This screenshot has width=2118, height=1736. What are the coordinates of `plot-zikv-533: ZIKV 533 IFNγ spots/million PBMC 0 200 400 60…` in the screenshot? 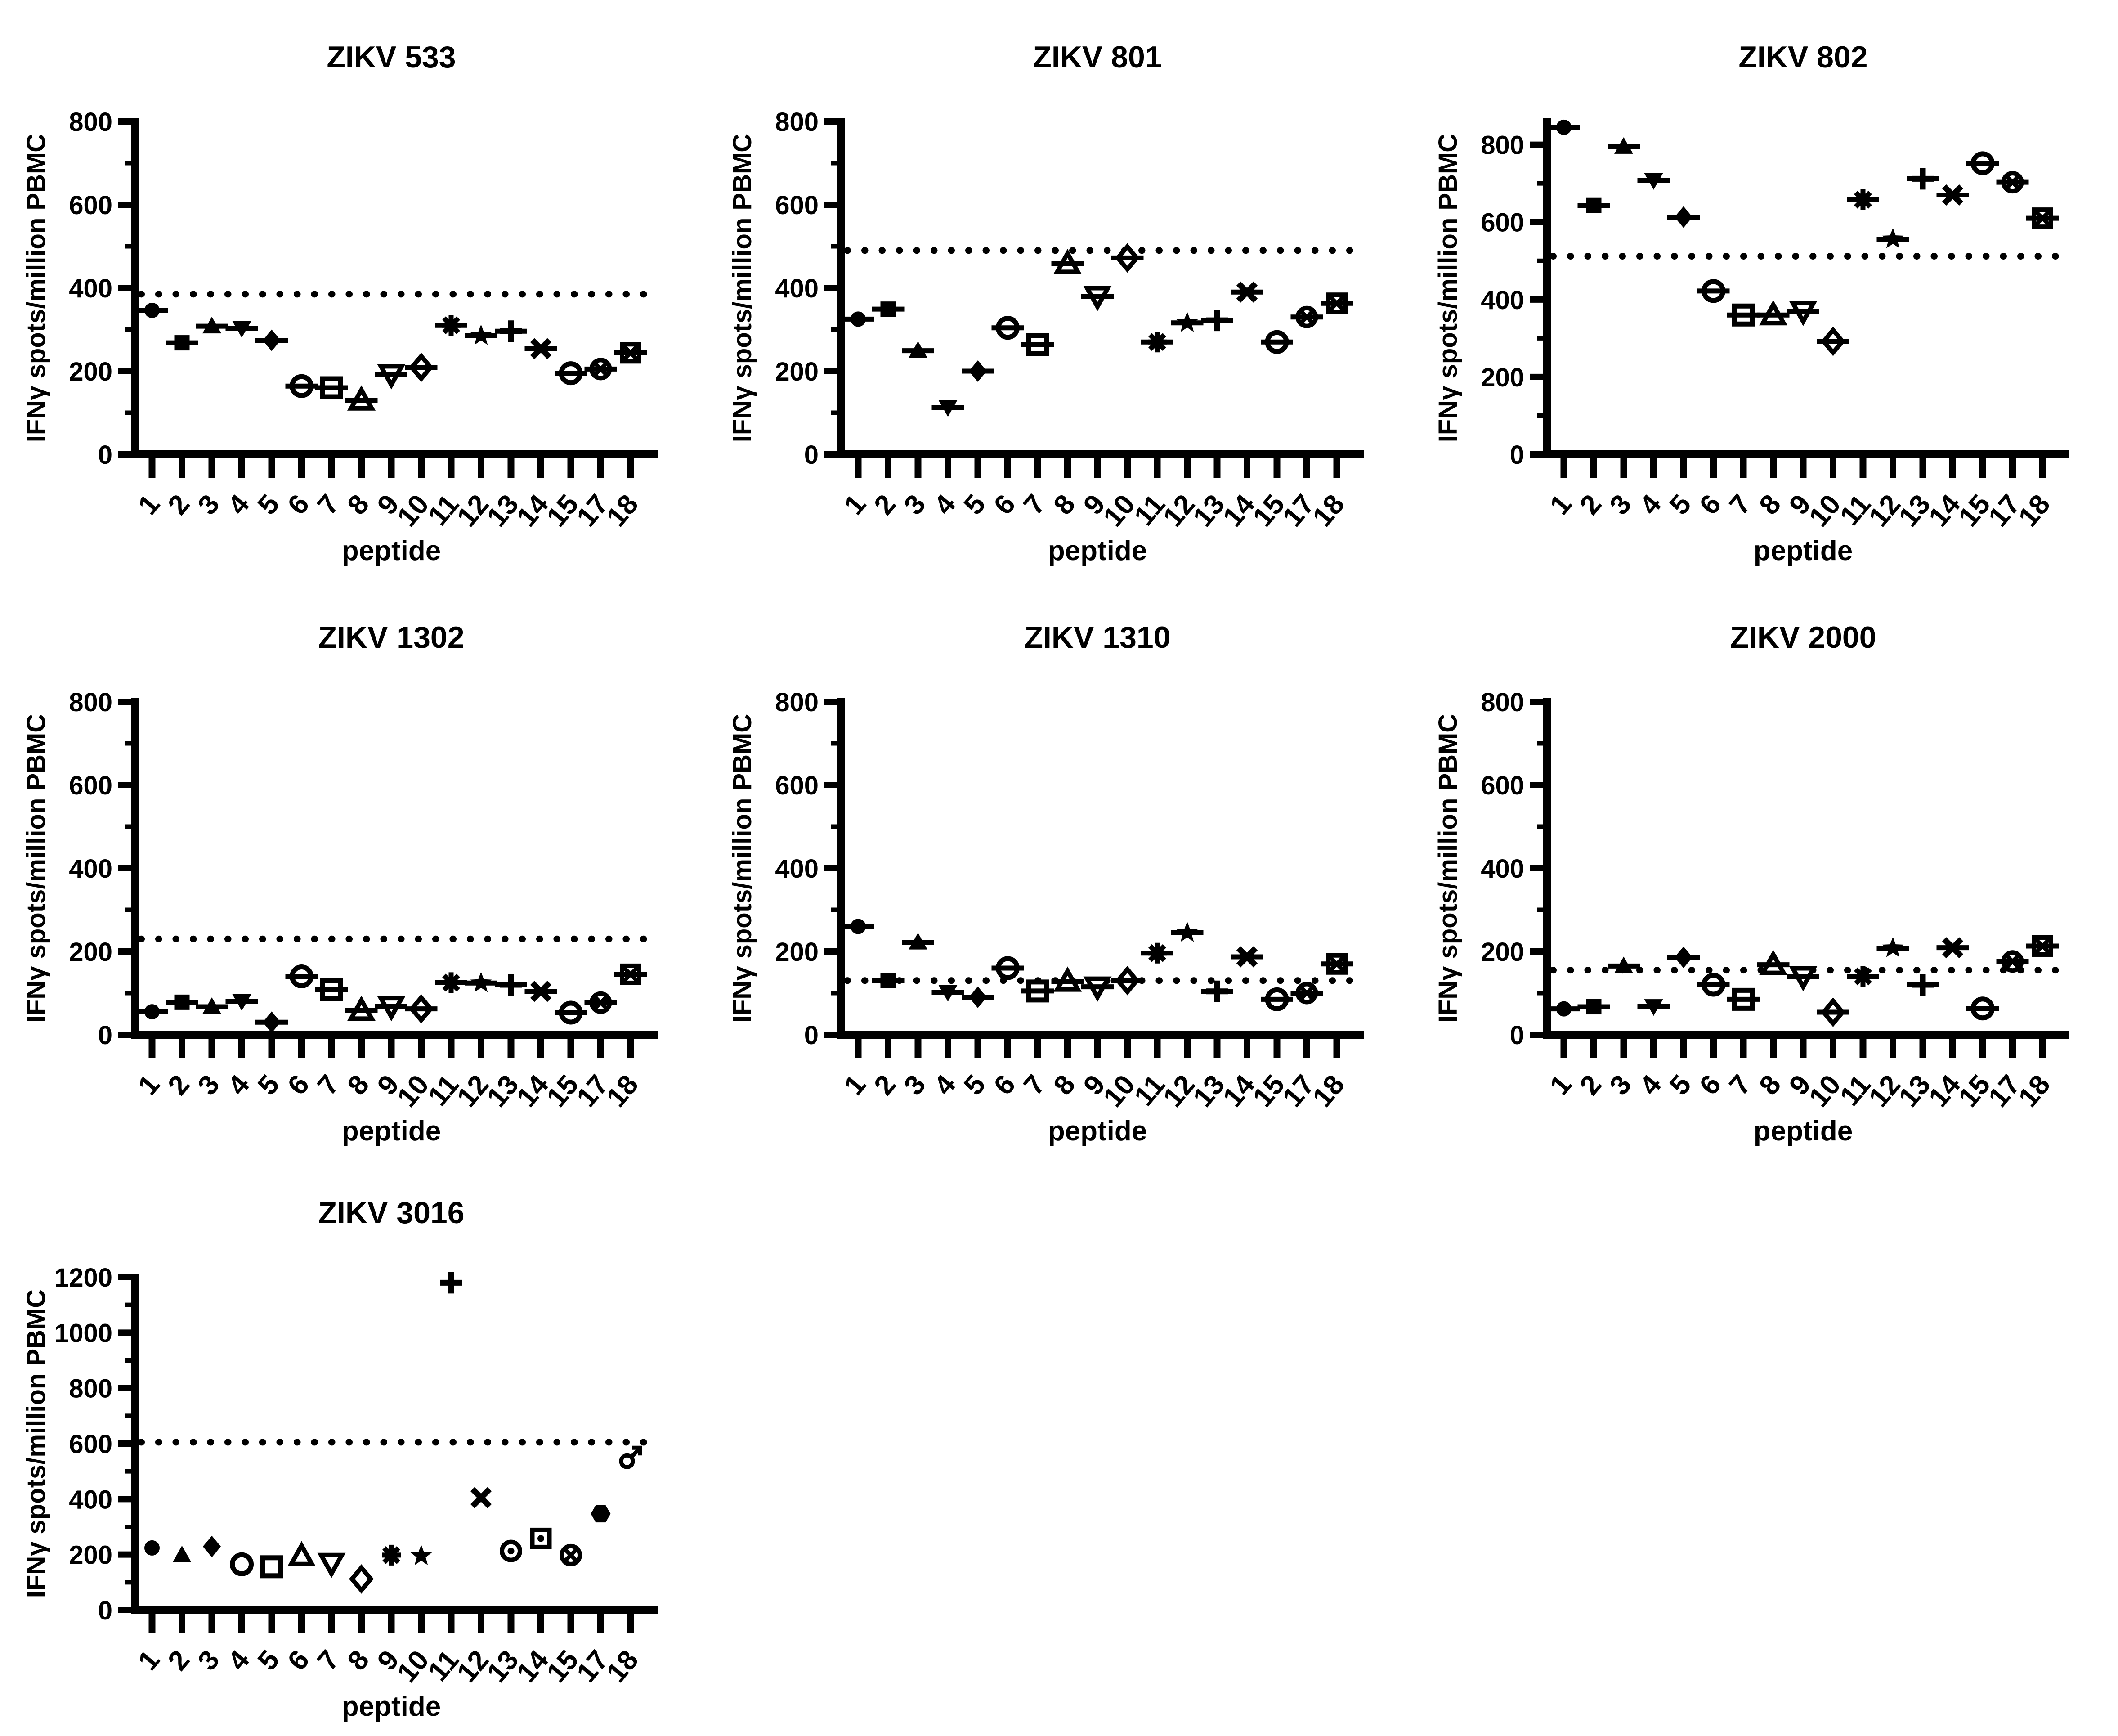 It's located at (353, 290).